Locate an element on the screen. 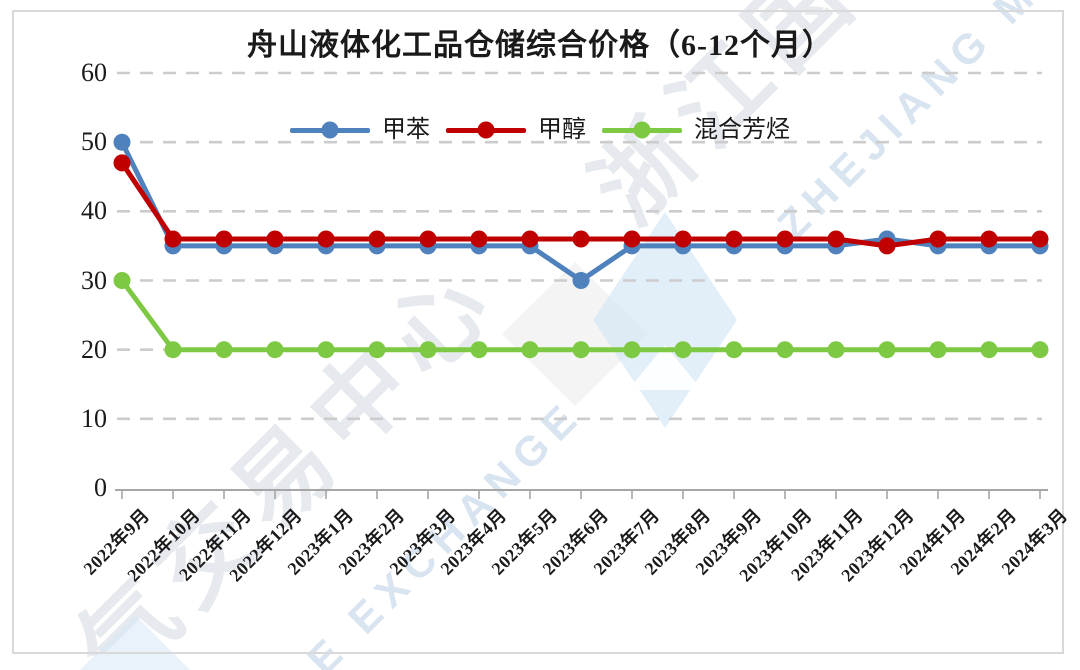 The width and height of the screenshot is (1080, 670). legend-item-mixed-aromatics: 混合芳烃 is located at coordinates (696, 130).